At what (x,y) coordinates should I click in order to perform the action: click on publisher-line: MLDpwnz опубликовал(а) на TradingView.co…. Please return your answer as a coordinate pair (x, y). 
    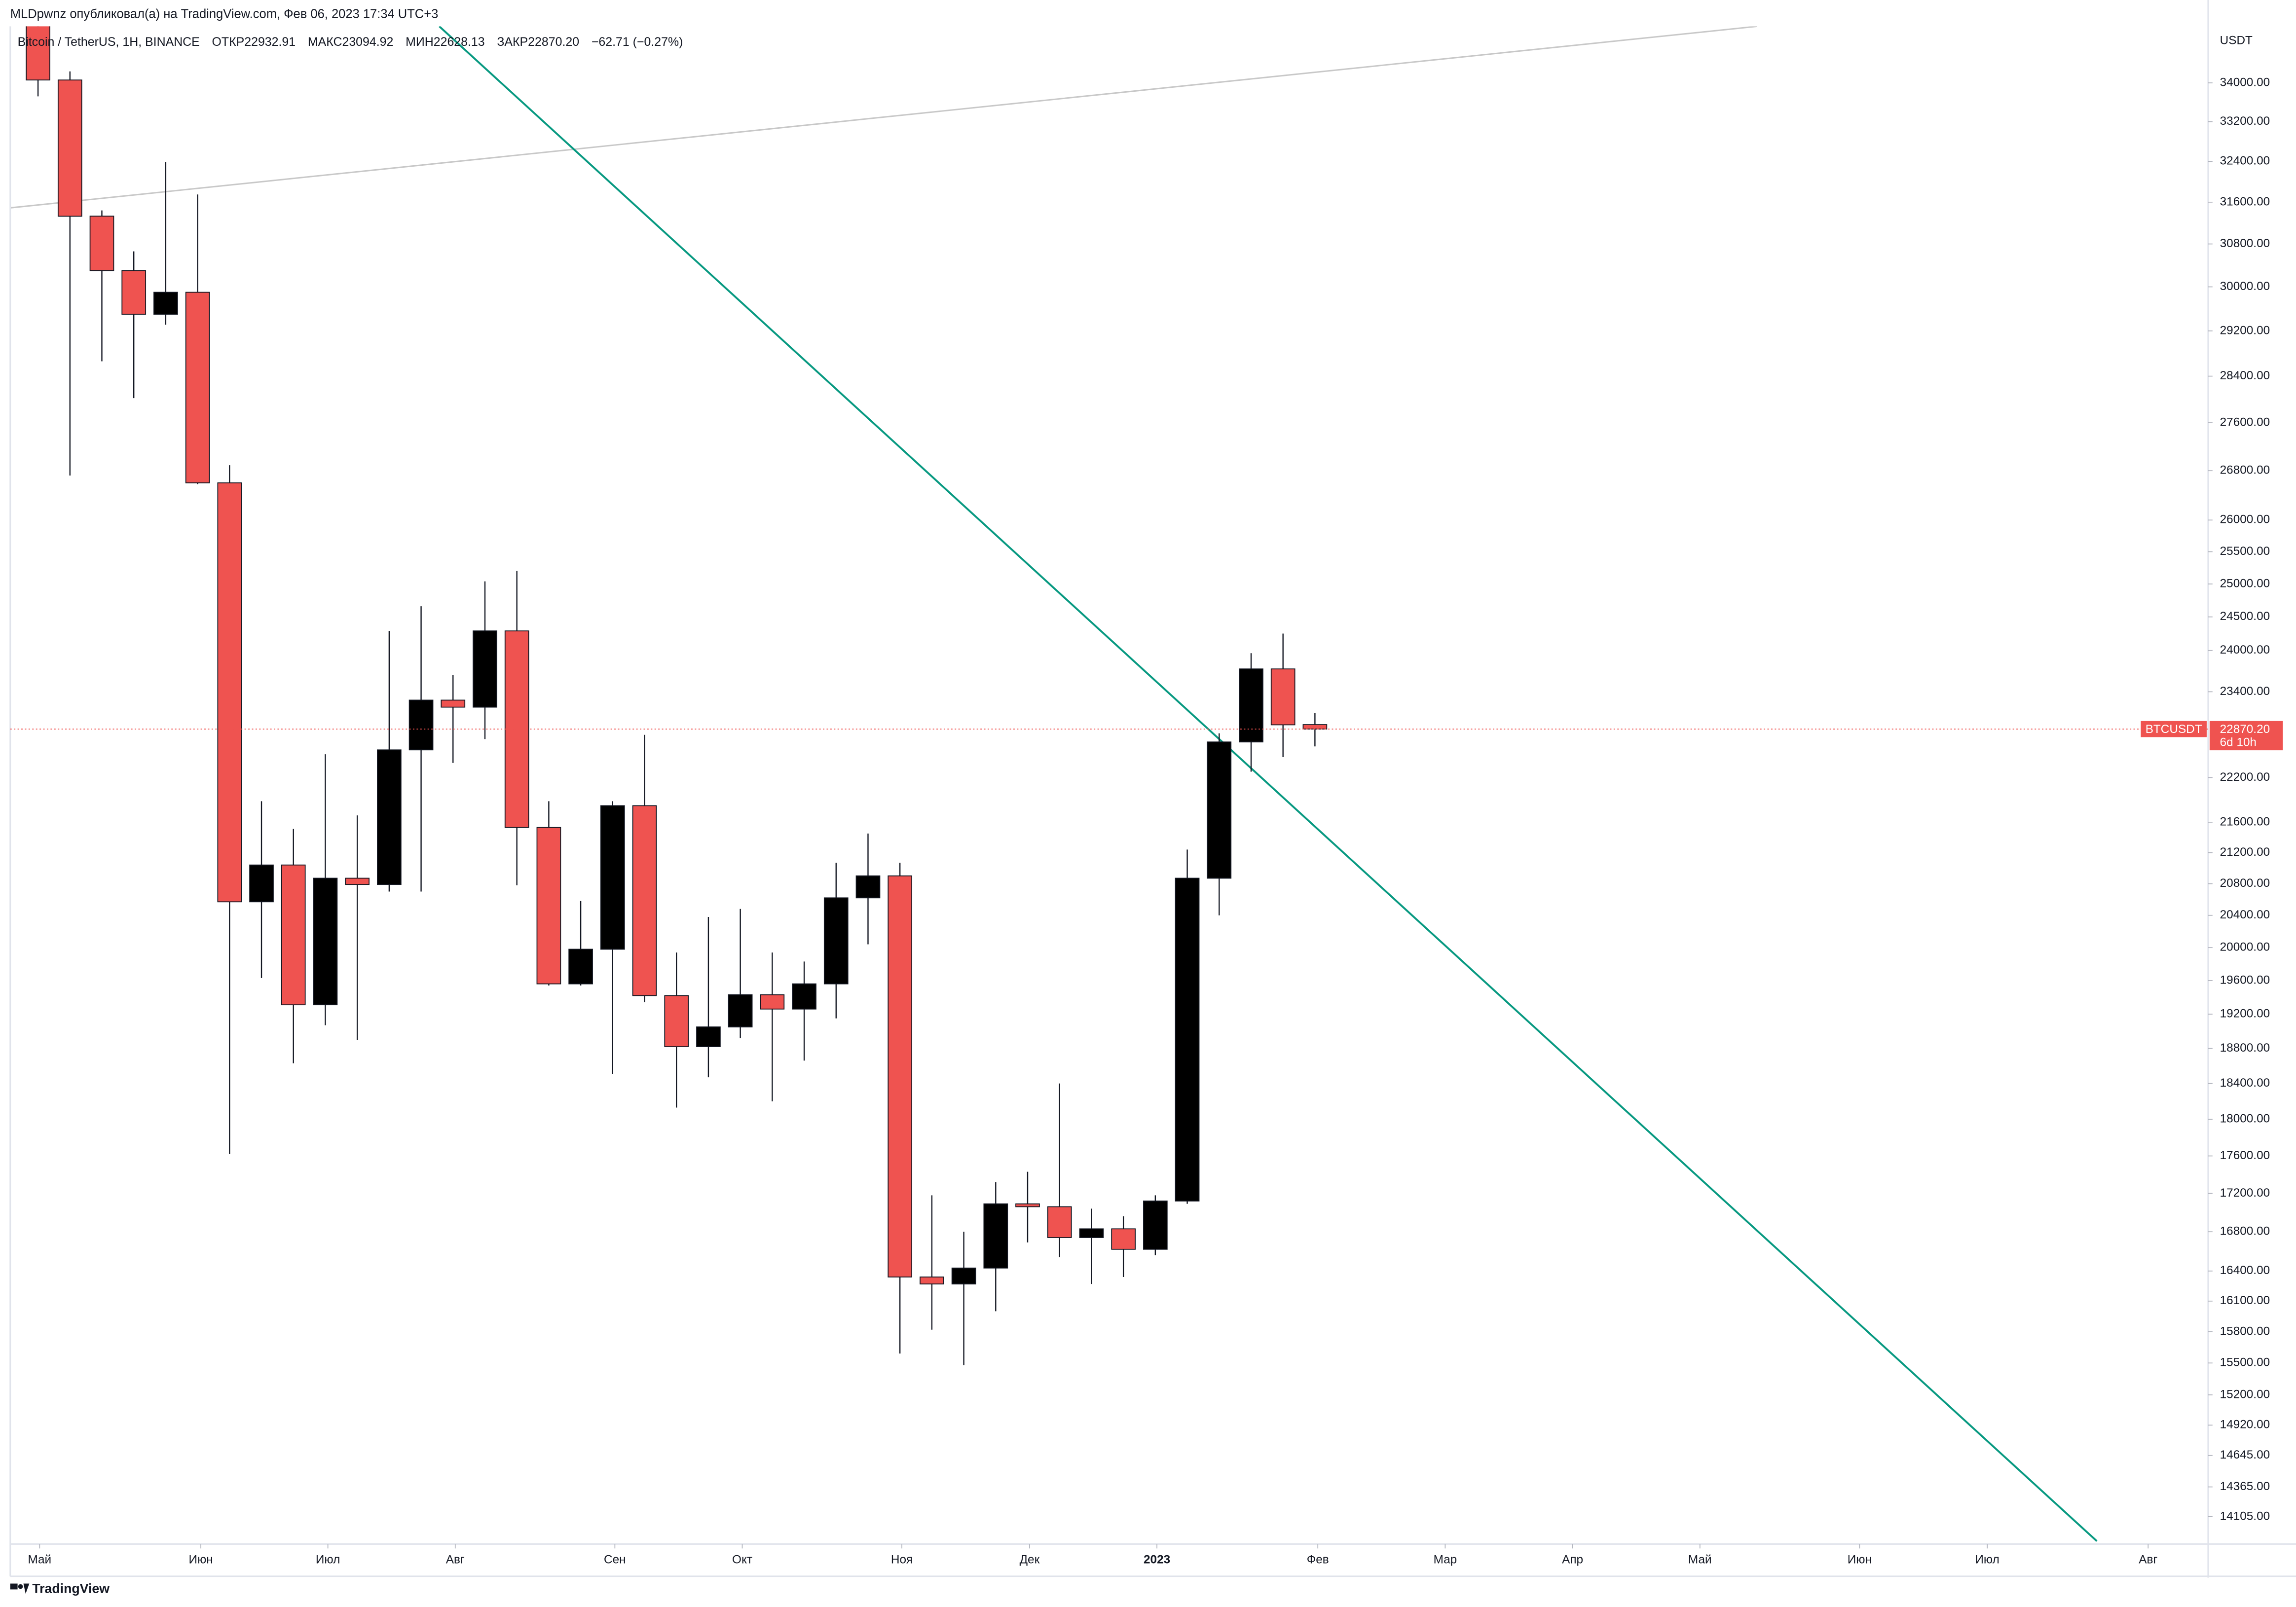
    Looking at the image, I should click on (224, 14).